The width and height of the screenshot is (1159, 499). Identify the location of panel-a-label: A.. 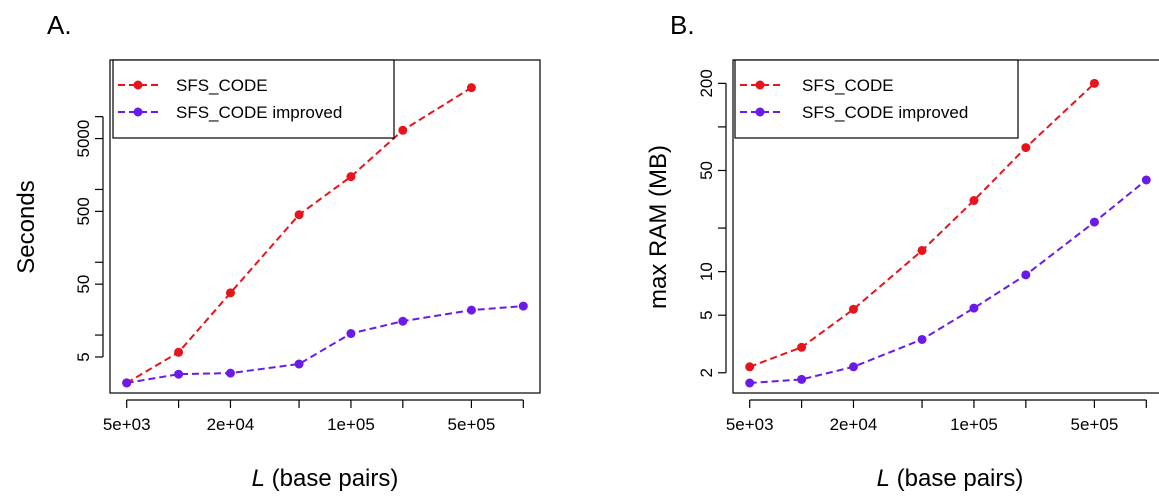
(59, 25).